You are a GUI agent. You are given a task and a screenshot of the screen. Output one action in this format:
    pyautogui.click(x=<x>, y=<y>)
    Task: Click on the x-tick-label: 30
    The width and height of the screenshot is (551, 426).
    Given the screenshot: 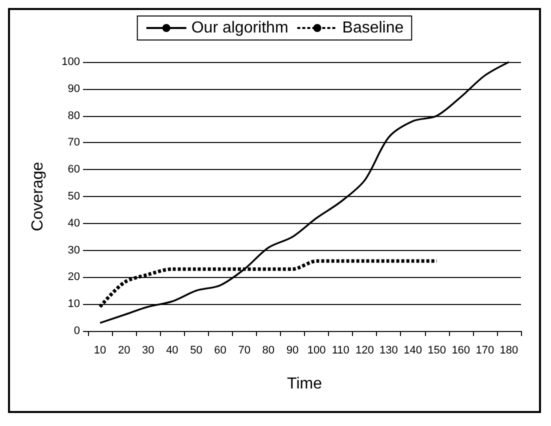 What is the action you would take?
    pyautogui.click(x=148, y=350)
    